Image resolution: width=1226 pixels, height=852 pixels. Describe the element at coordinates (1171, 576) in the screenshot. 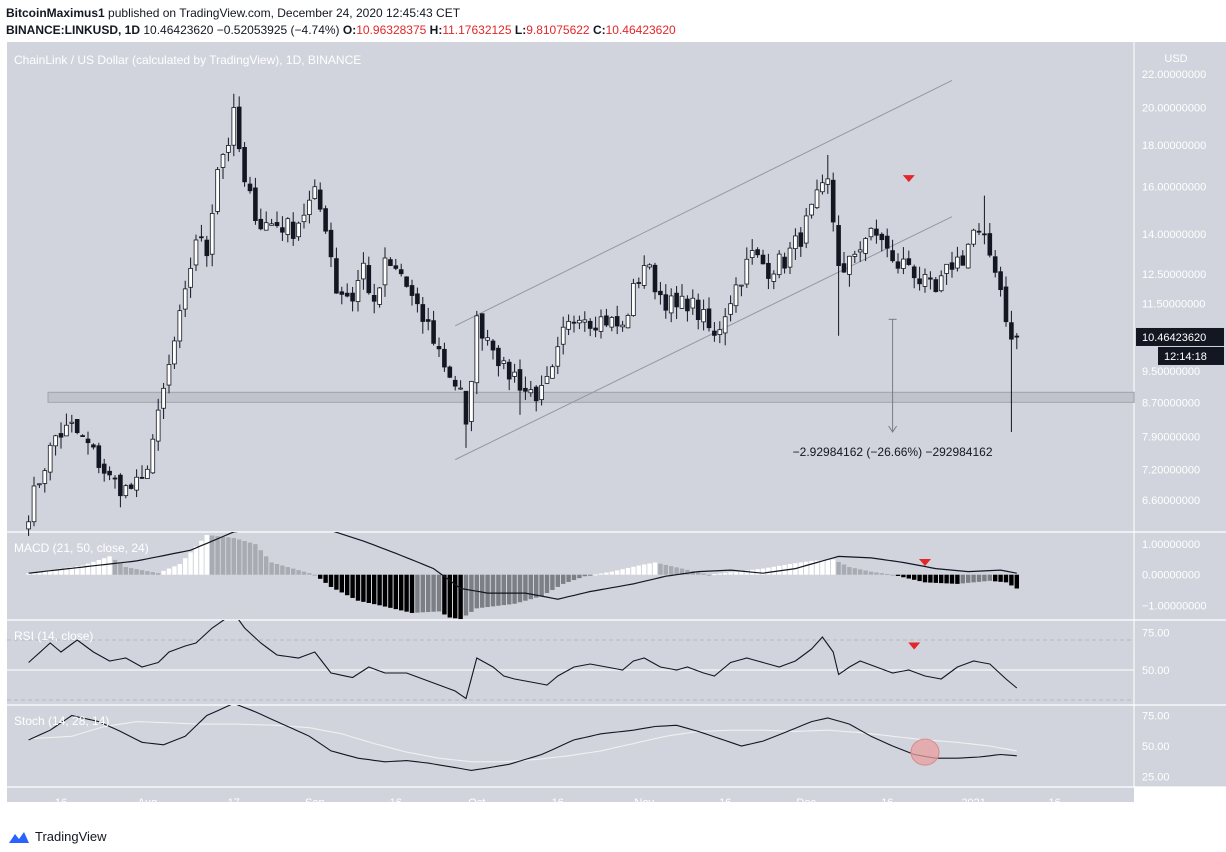

I see `macd-tick-label: 0.00000000` at that location.